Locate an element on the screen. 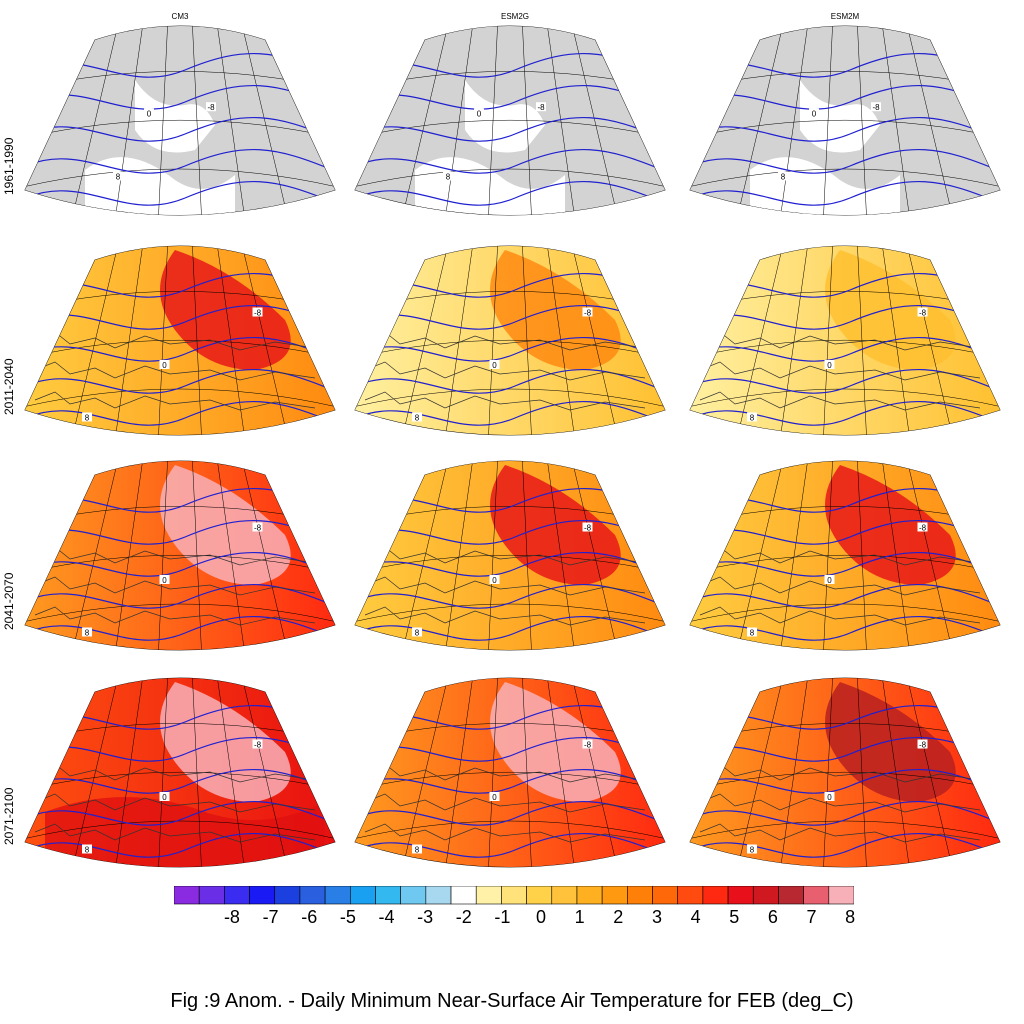  colorbar-tick-label: -6 is located at coordinates (309, 917).